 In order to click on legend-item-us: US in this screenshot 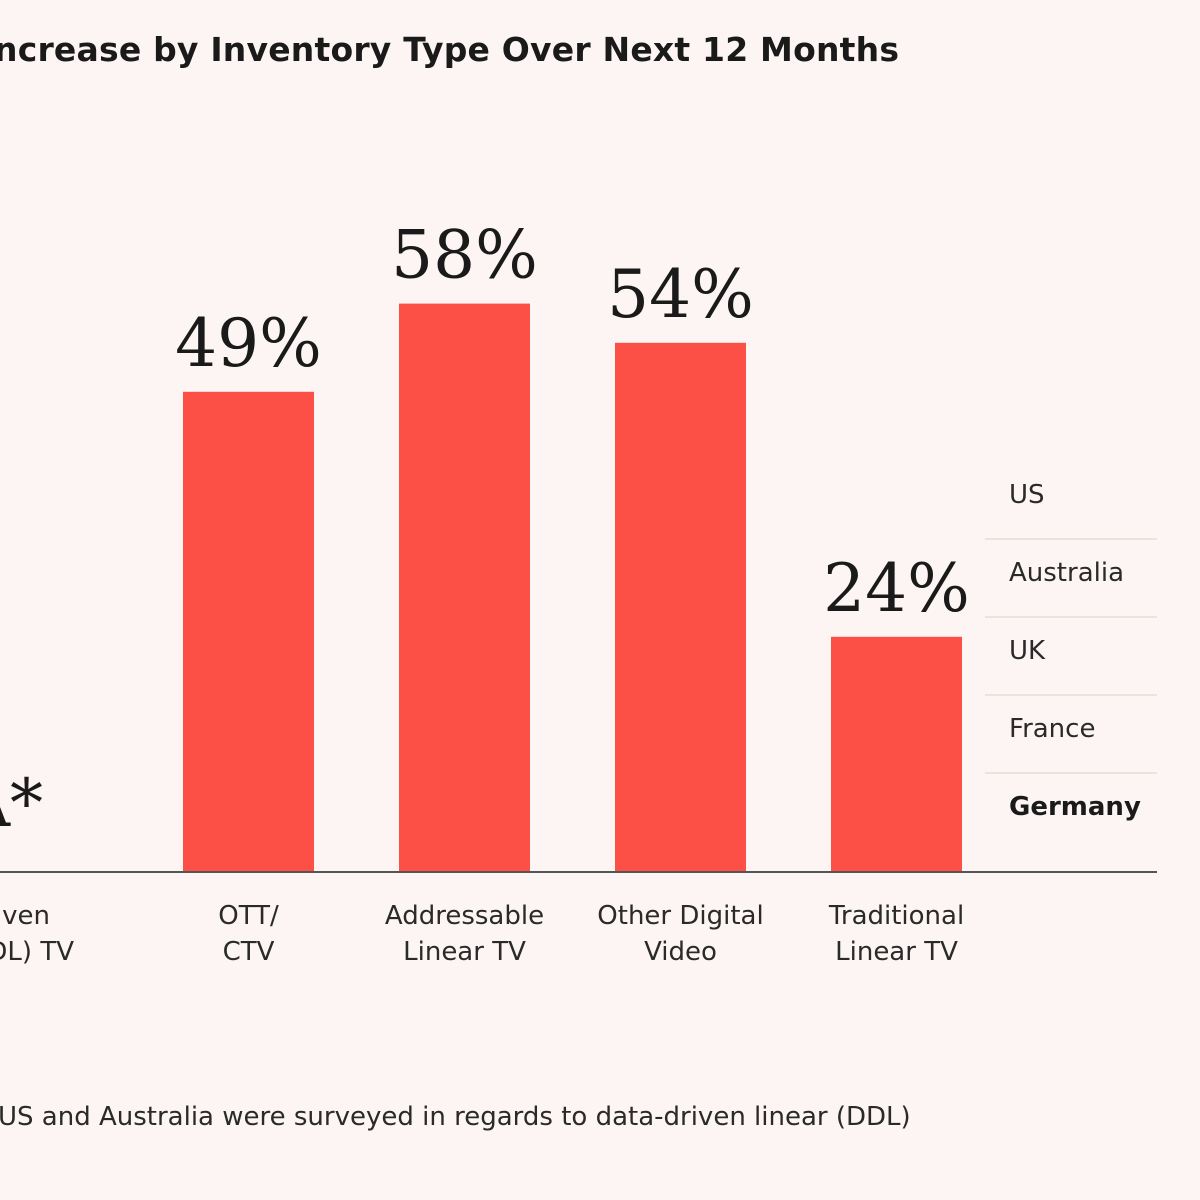, I will do `click(1071, 501)`.